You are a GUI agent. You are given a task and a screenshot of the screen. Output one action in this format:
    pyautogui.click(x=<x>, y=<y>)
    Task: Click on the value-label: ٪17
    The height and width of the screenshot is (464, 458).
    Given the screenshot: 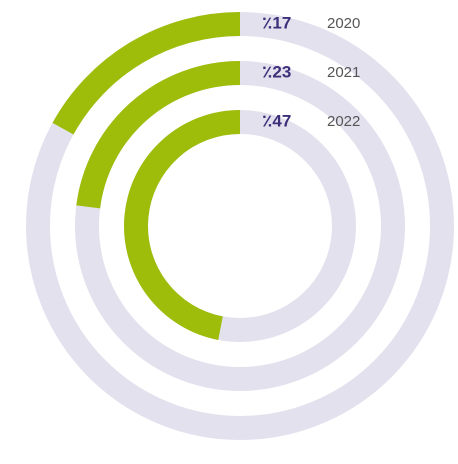 What is the action you would take?
    pyautogui.click(x=276, y=22)
    